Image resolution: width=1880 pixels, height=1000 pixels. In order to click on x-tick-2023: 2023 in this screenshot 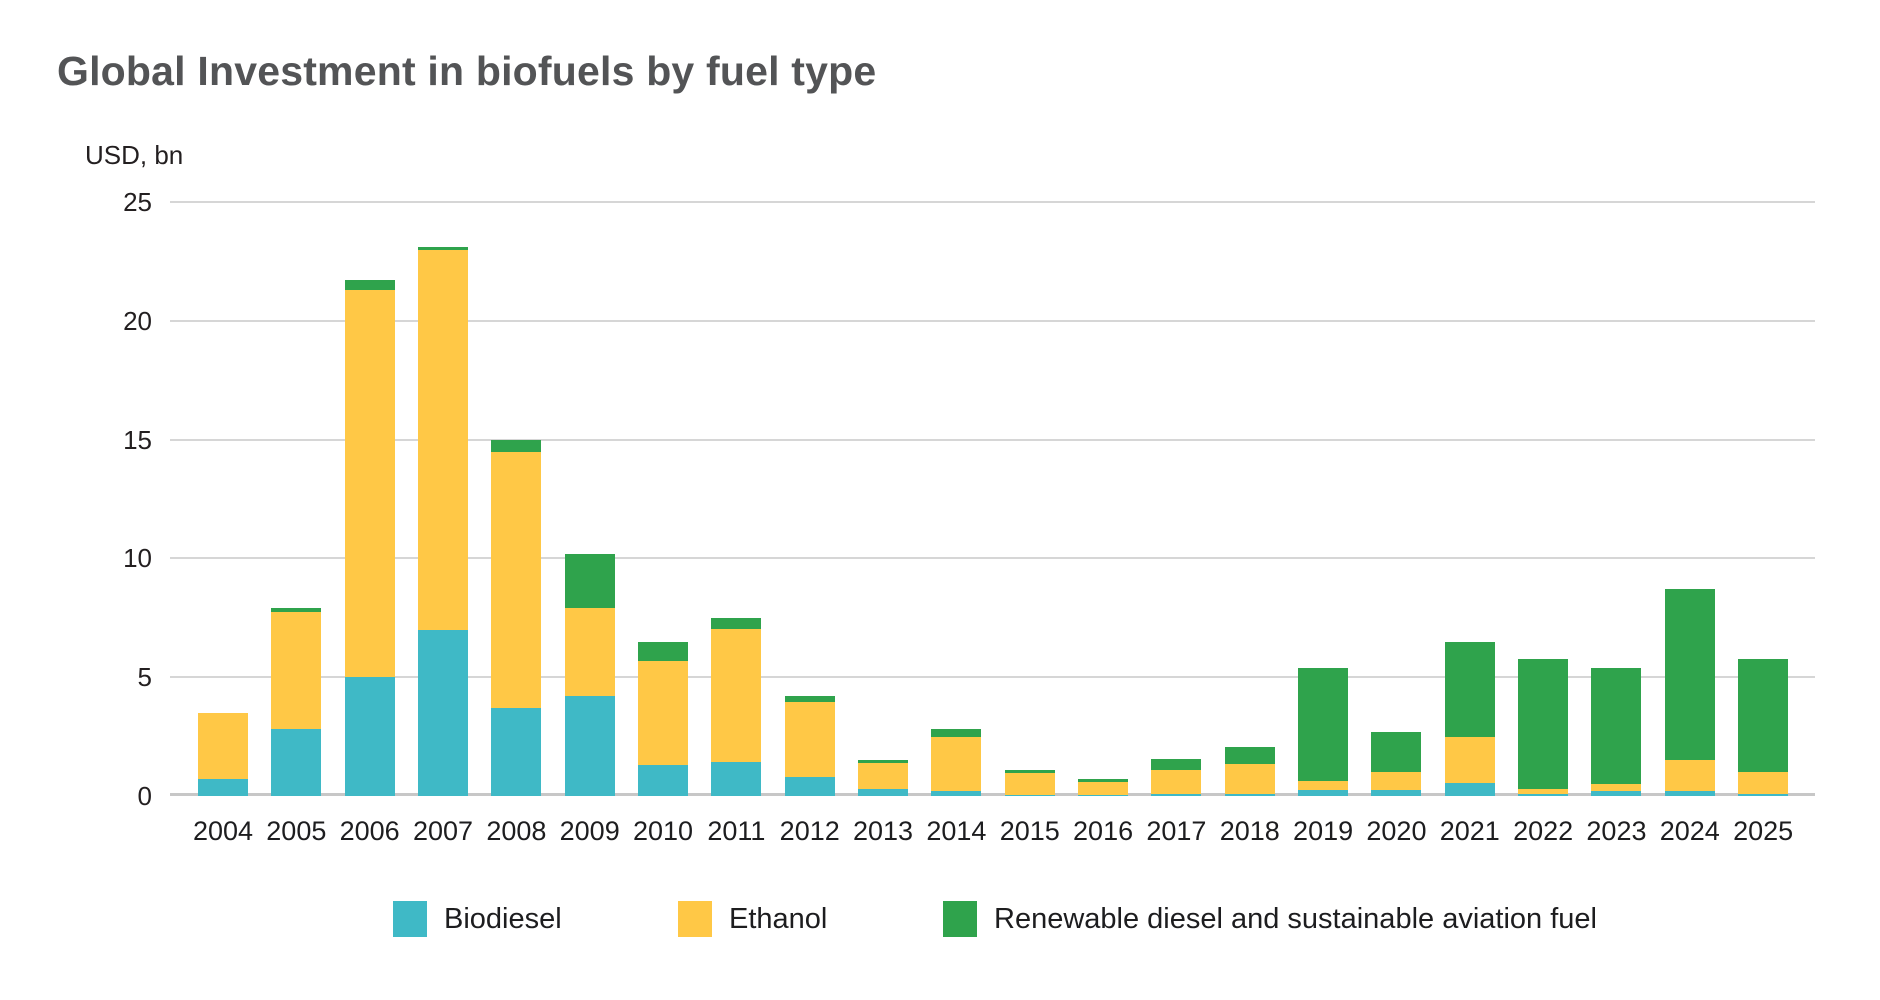, I will do `click(1616, 831)`.